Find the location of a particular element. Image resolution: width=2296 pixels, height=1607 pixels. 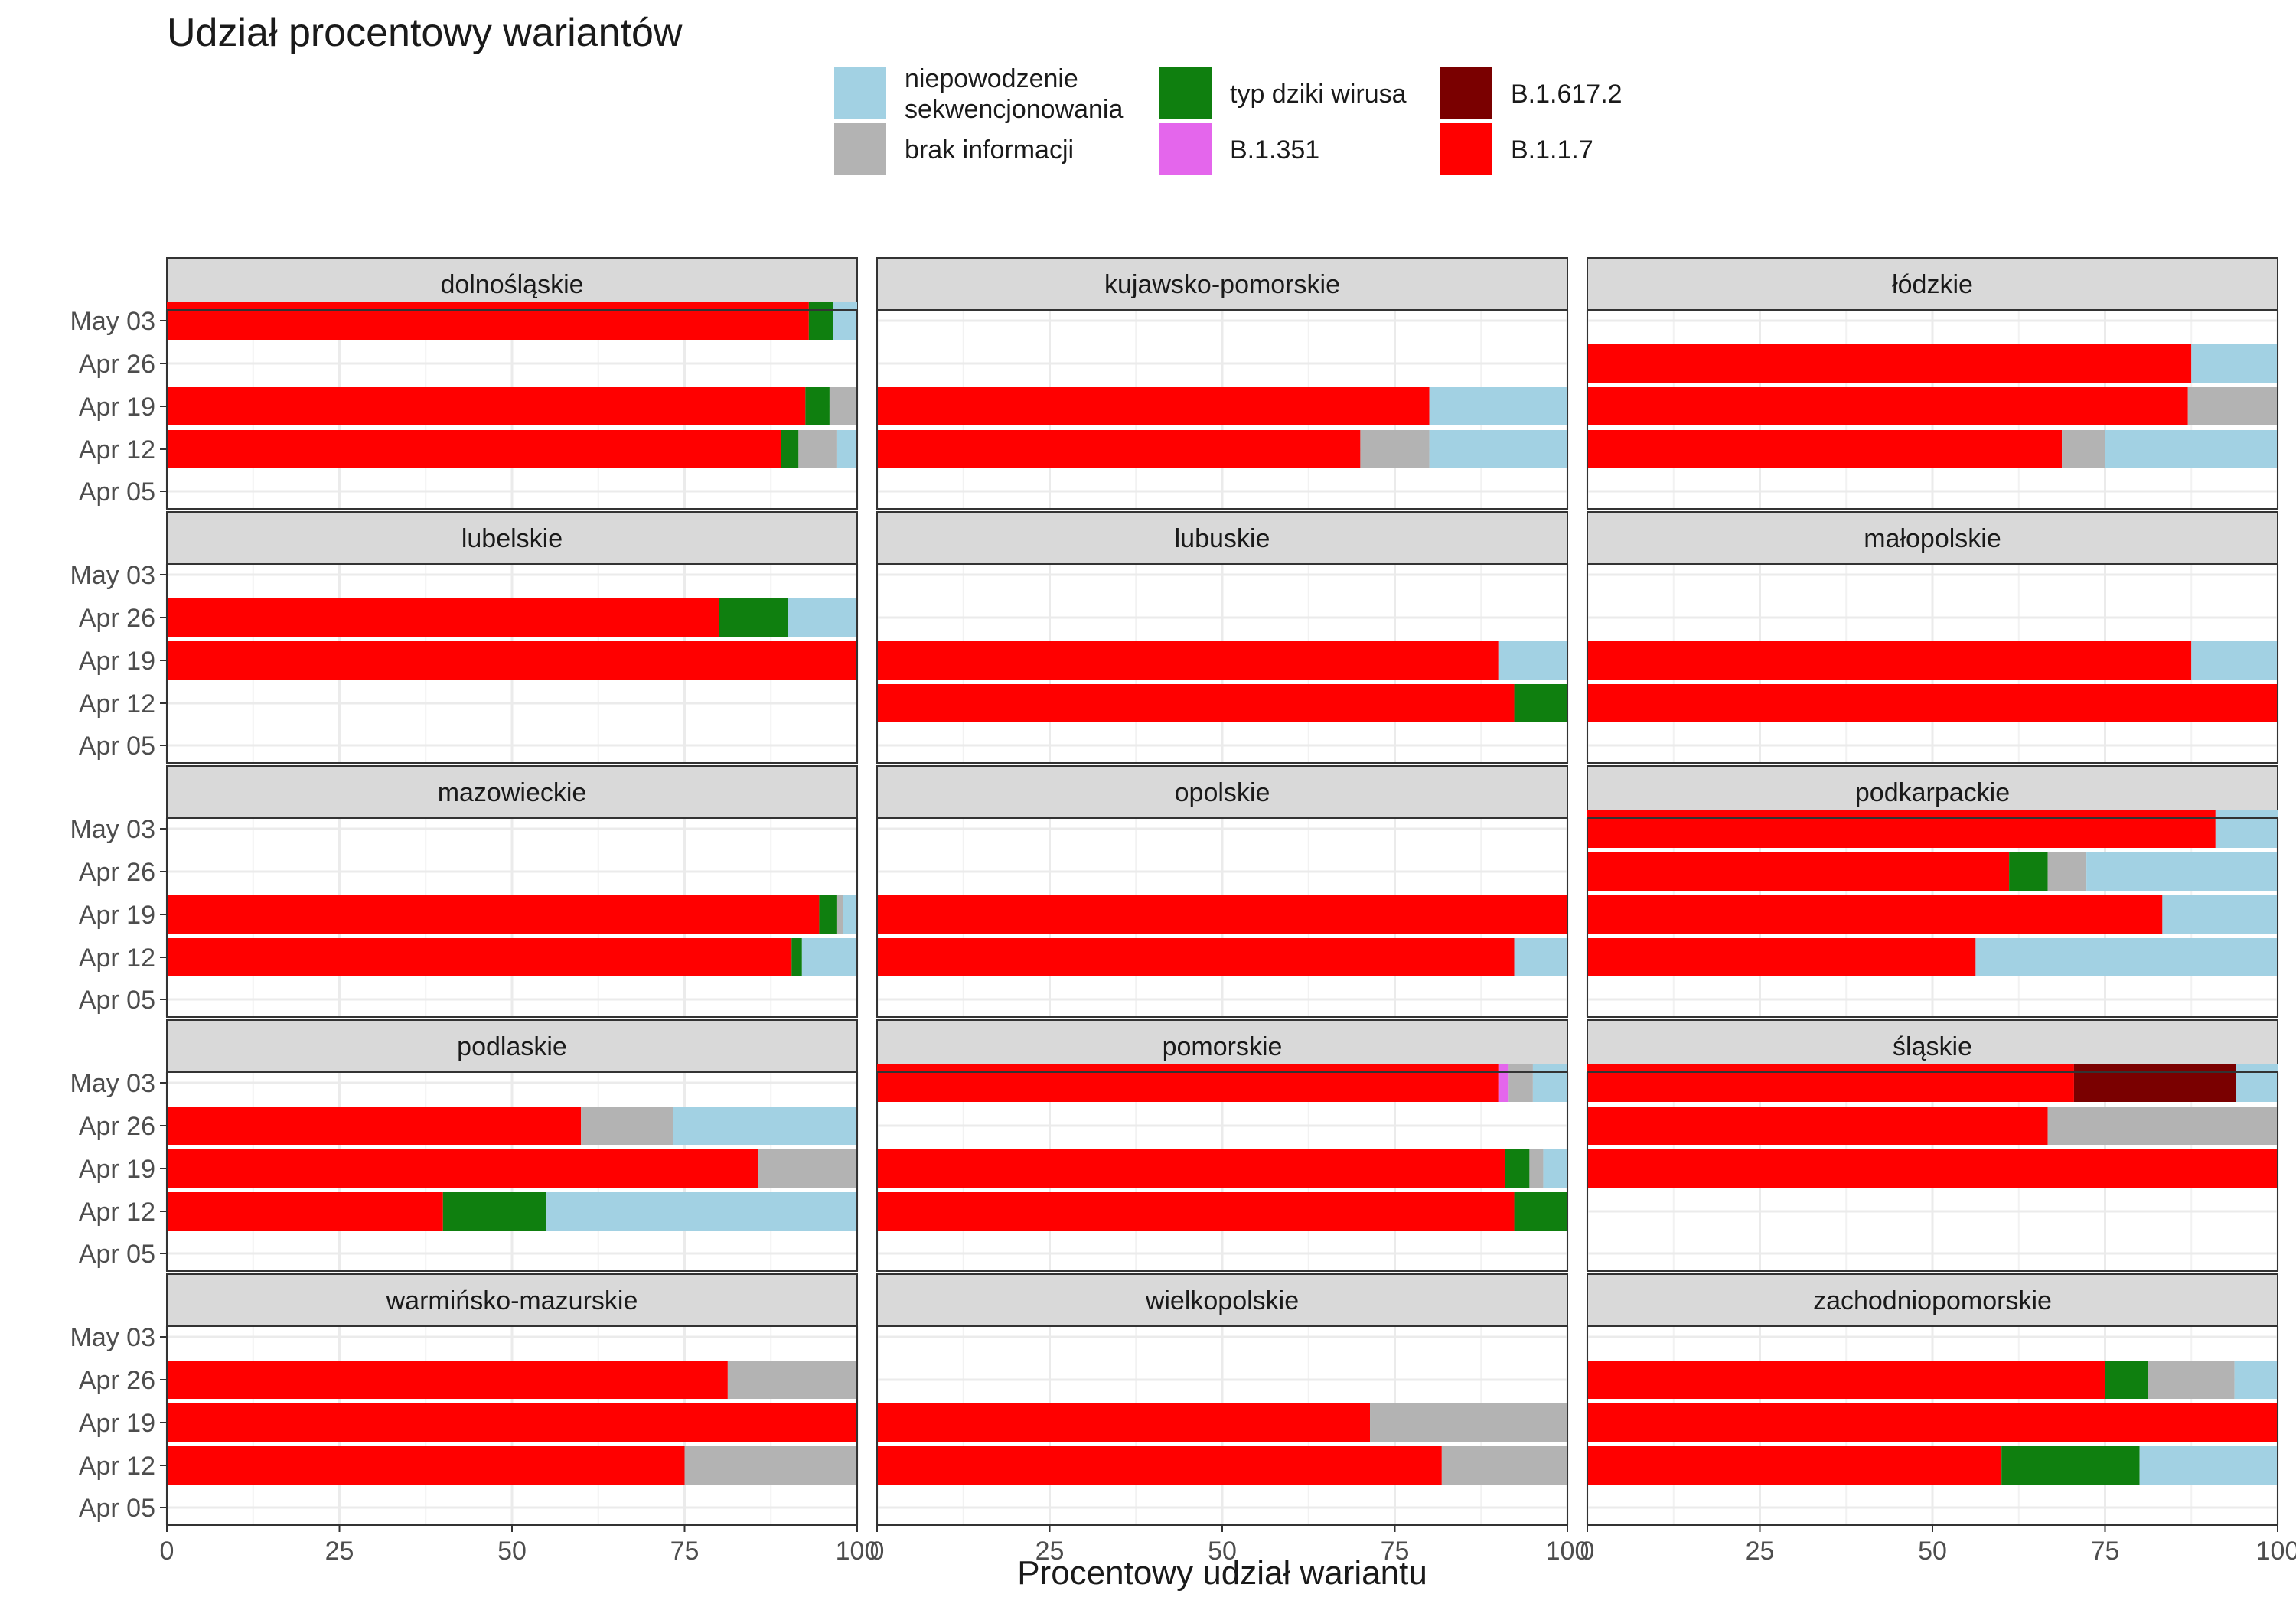

legend-key-brak-informacji is located at coordinates (860, 149).